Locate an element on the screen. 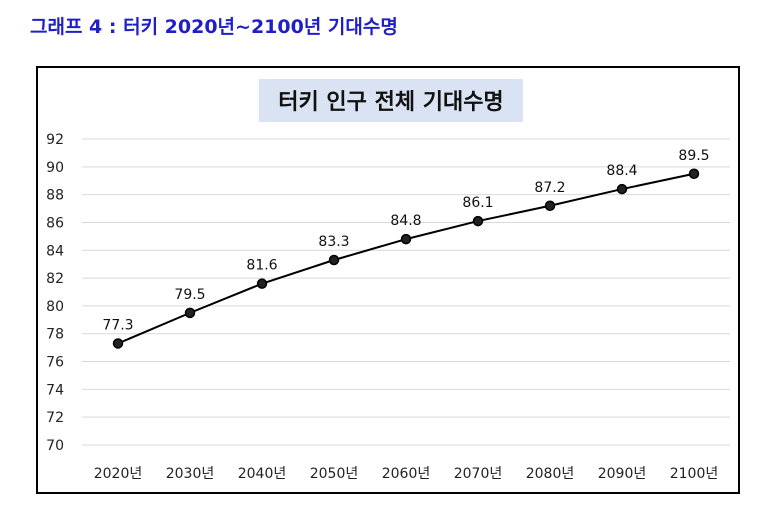 This screenshot has height=520, width=770. data-label: 86.1 is located at coordinates (477, 203).